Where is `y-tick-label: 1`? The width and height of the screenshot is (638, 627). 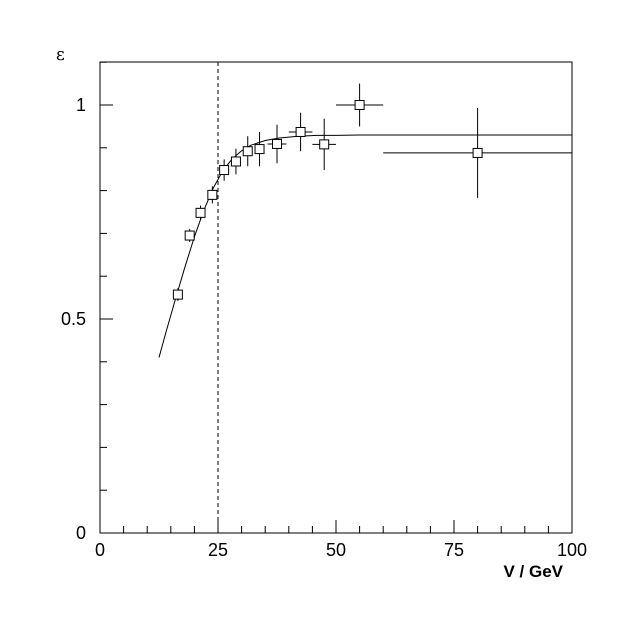
y-tick-label: 1 is located at coordinates (81, 105).